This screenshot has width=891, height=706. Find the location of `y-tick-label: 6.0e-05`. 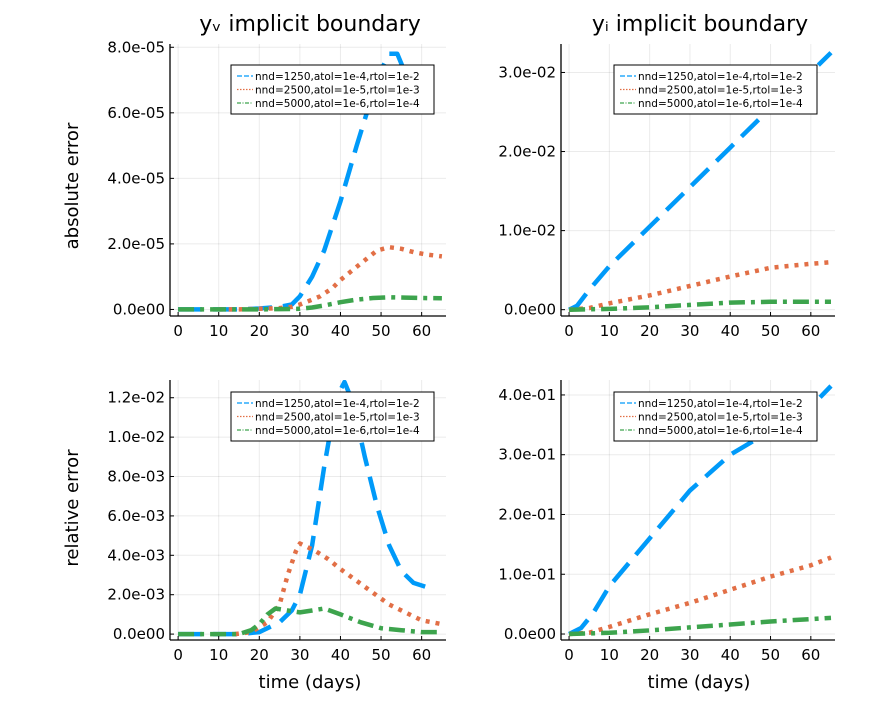

y-tick-label: 6.0e-05 is located at coordinates (136, 113).